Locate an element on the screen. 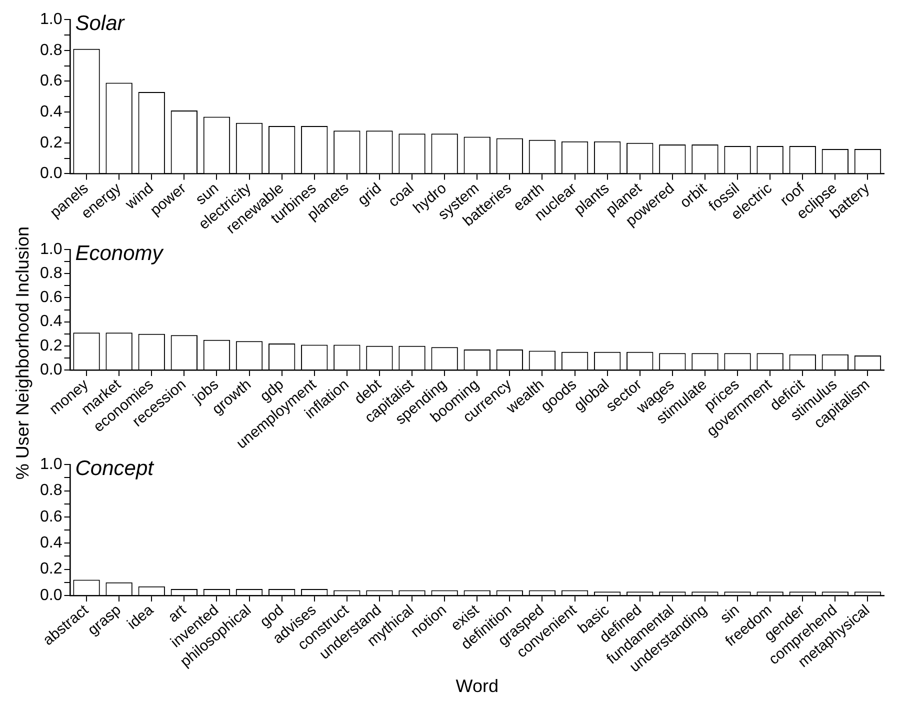 The width and height of the screenshot is (901, 715). chart-title: Economy is located at coordinates (119, 253).